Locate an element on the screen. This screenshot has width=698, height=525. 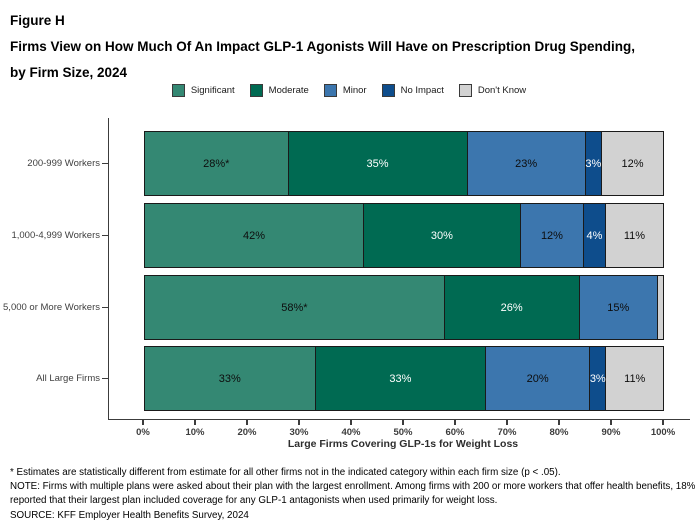
bar-segment: 4% is located at coordinates (595, 235).